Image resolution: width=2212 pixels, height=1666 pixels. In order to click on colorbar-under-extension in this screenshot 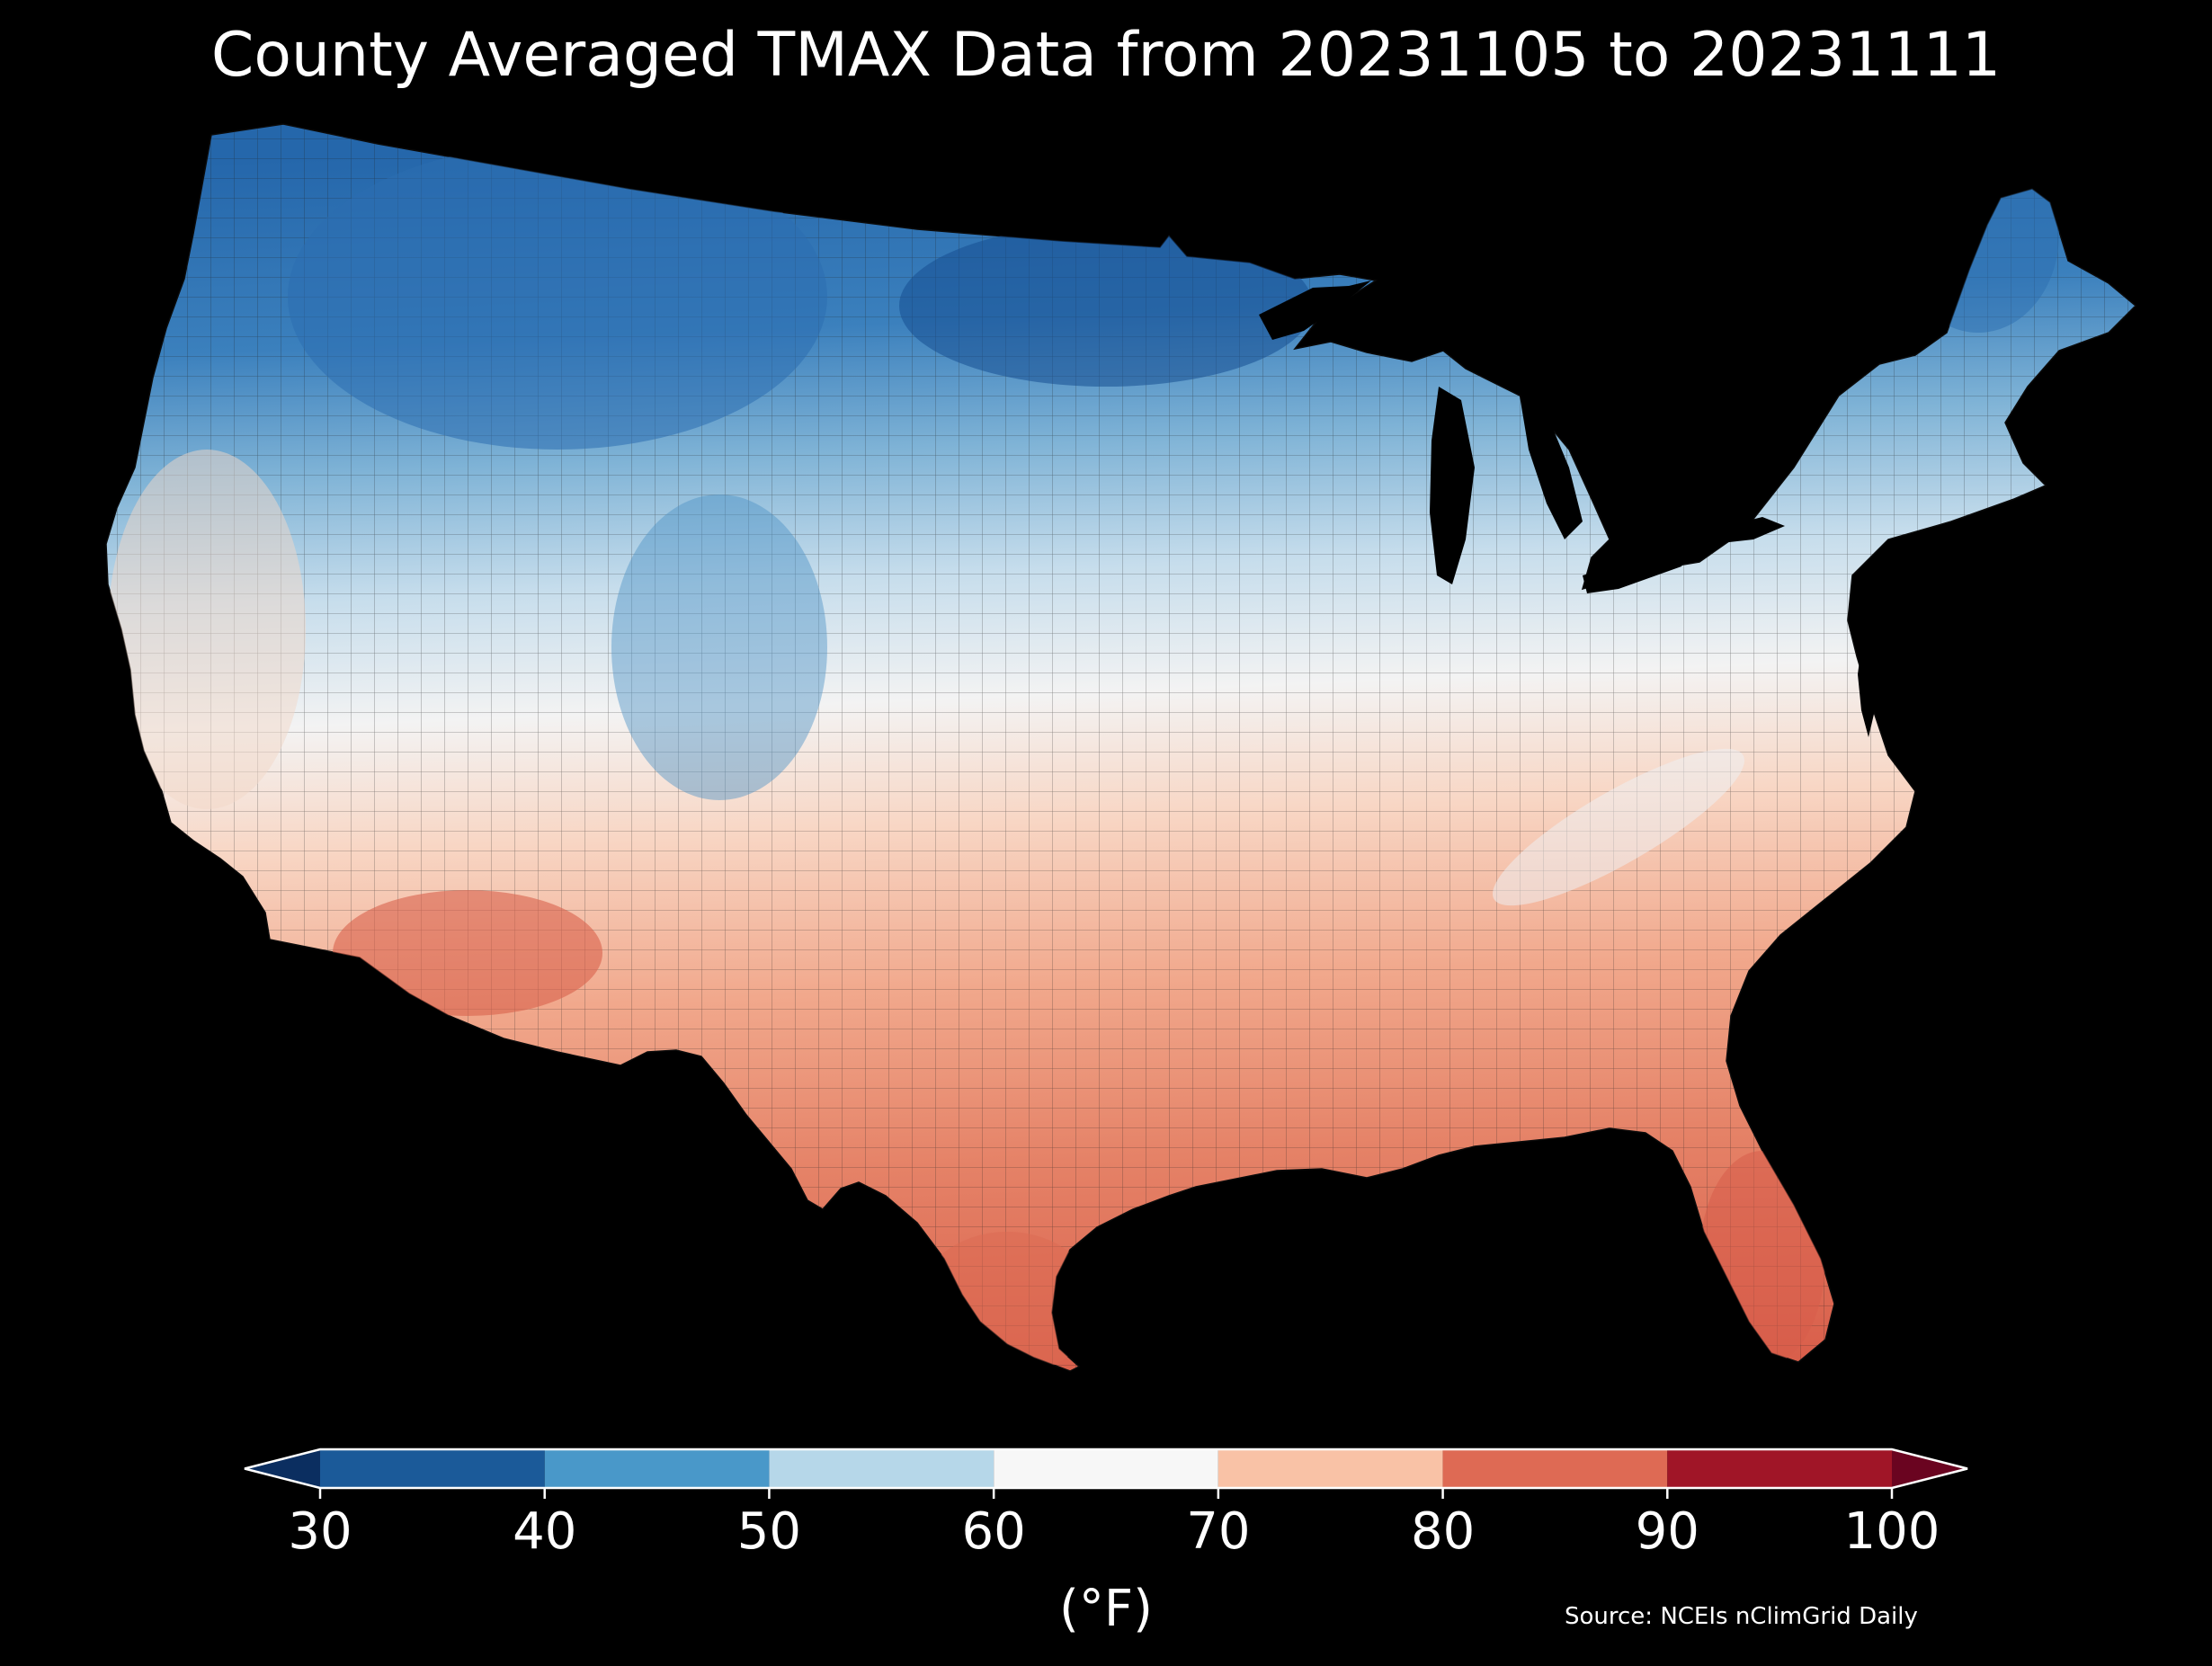, I will do `click(282, 1468)`.